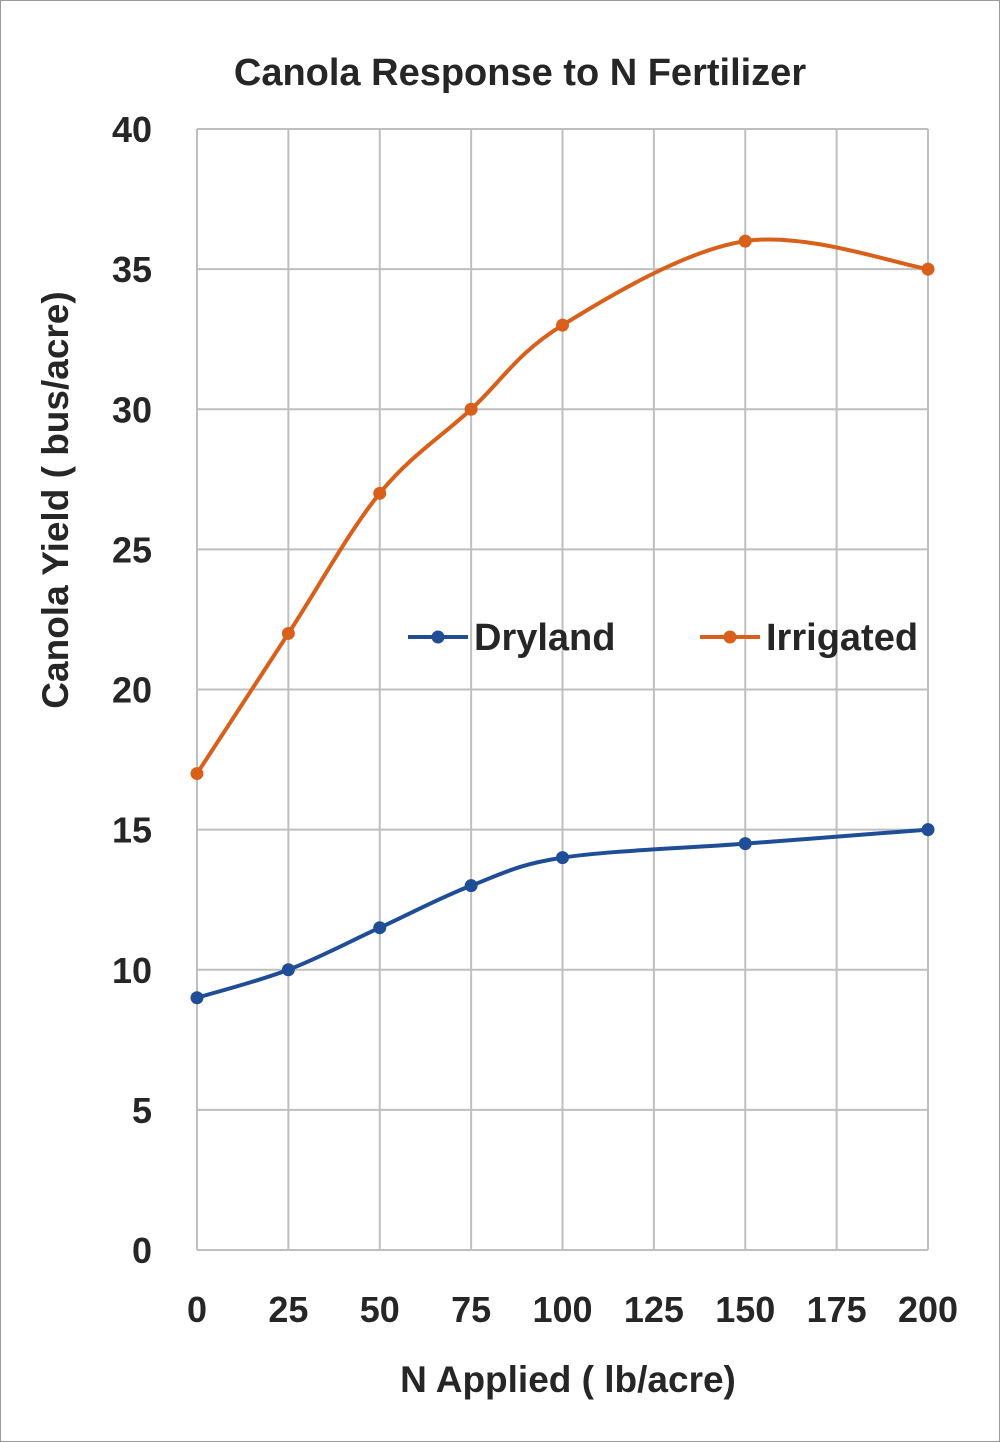 The image size is (1000, 1442). I want to click on y-tick-label: 20, so click(132, 690).